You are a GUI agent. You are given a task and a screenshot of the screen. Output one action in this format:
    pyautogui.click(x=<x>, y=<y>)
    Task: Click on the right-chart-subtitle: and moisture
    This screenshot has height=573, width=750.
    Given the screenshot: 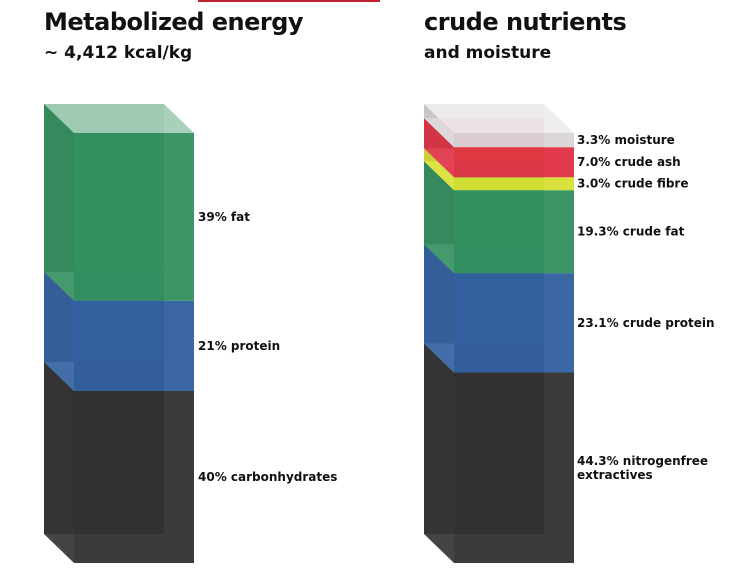 What is the action you would take?
    pyautogui.click(x=488, y=53)
    